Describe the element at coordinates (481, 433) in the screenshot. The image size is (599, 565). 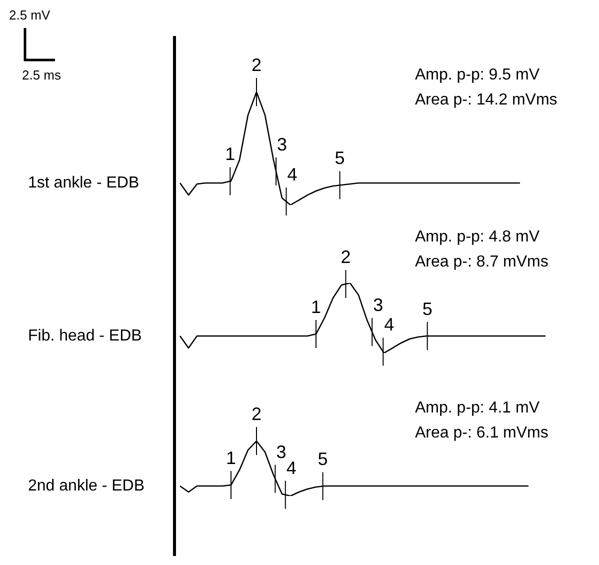
I see `annotation: Area p-: 6.1 mVms` at that location.